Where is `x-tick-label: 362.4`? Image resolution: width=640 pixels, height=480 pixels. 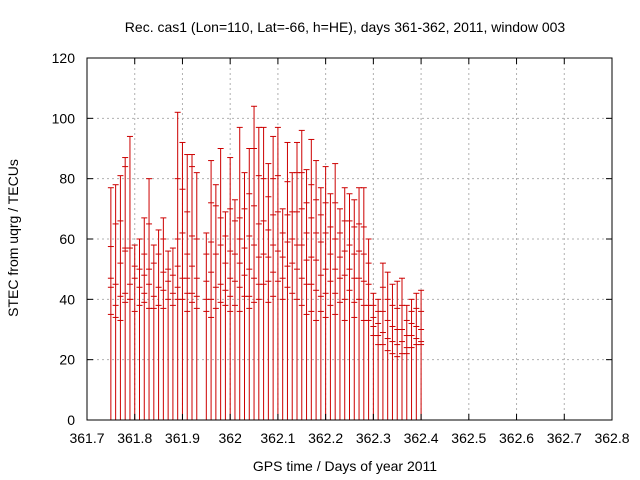 x-tick-label: 362.4 is located at coordinates (421, 438).